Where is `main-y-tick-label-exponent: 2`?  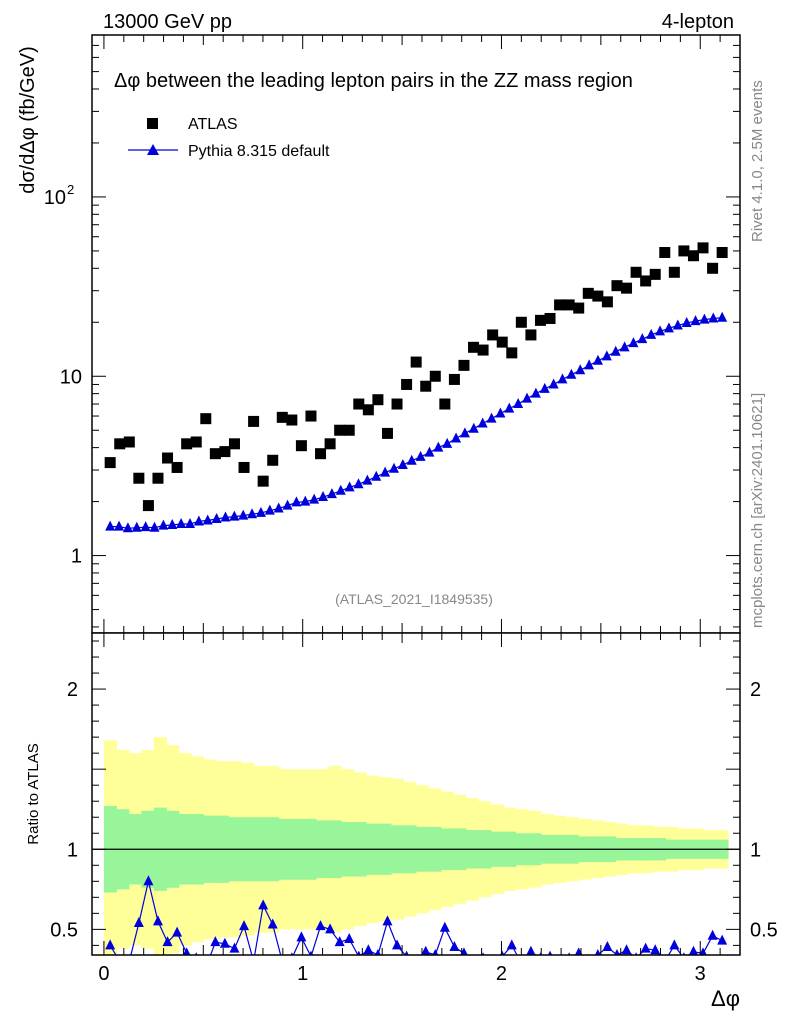 main-y-tick-label-exponent: 2 is located at coordinates (70, 189).